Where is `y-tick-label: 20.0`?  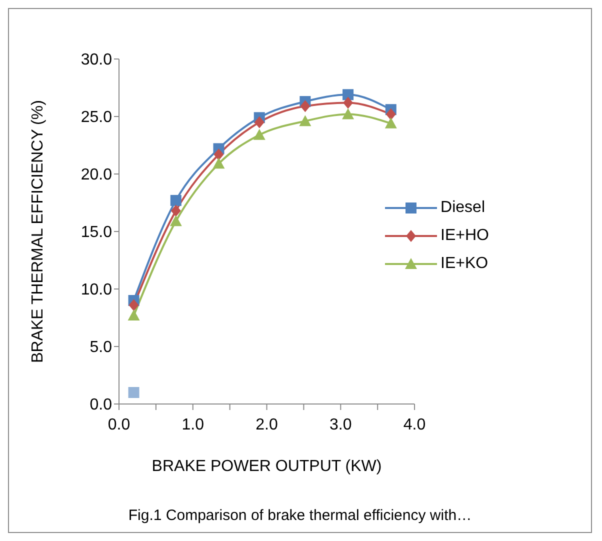
y-tick-label: 20.0 is located at coordinates (96, 175).